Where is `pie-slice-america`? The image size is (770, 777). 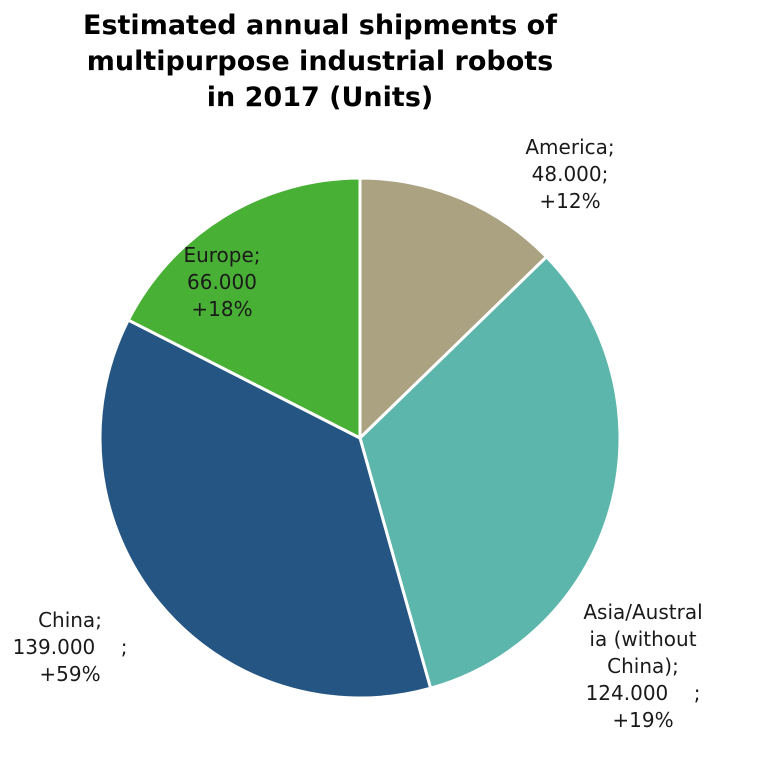
pie-slice-america is located at coordinates (453, 308).